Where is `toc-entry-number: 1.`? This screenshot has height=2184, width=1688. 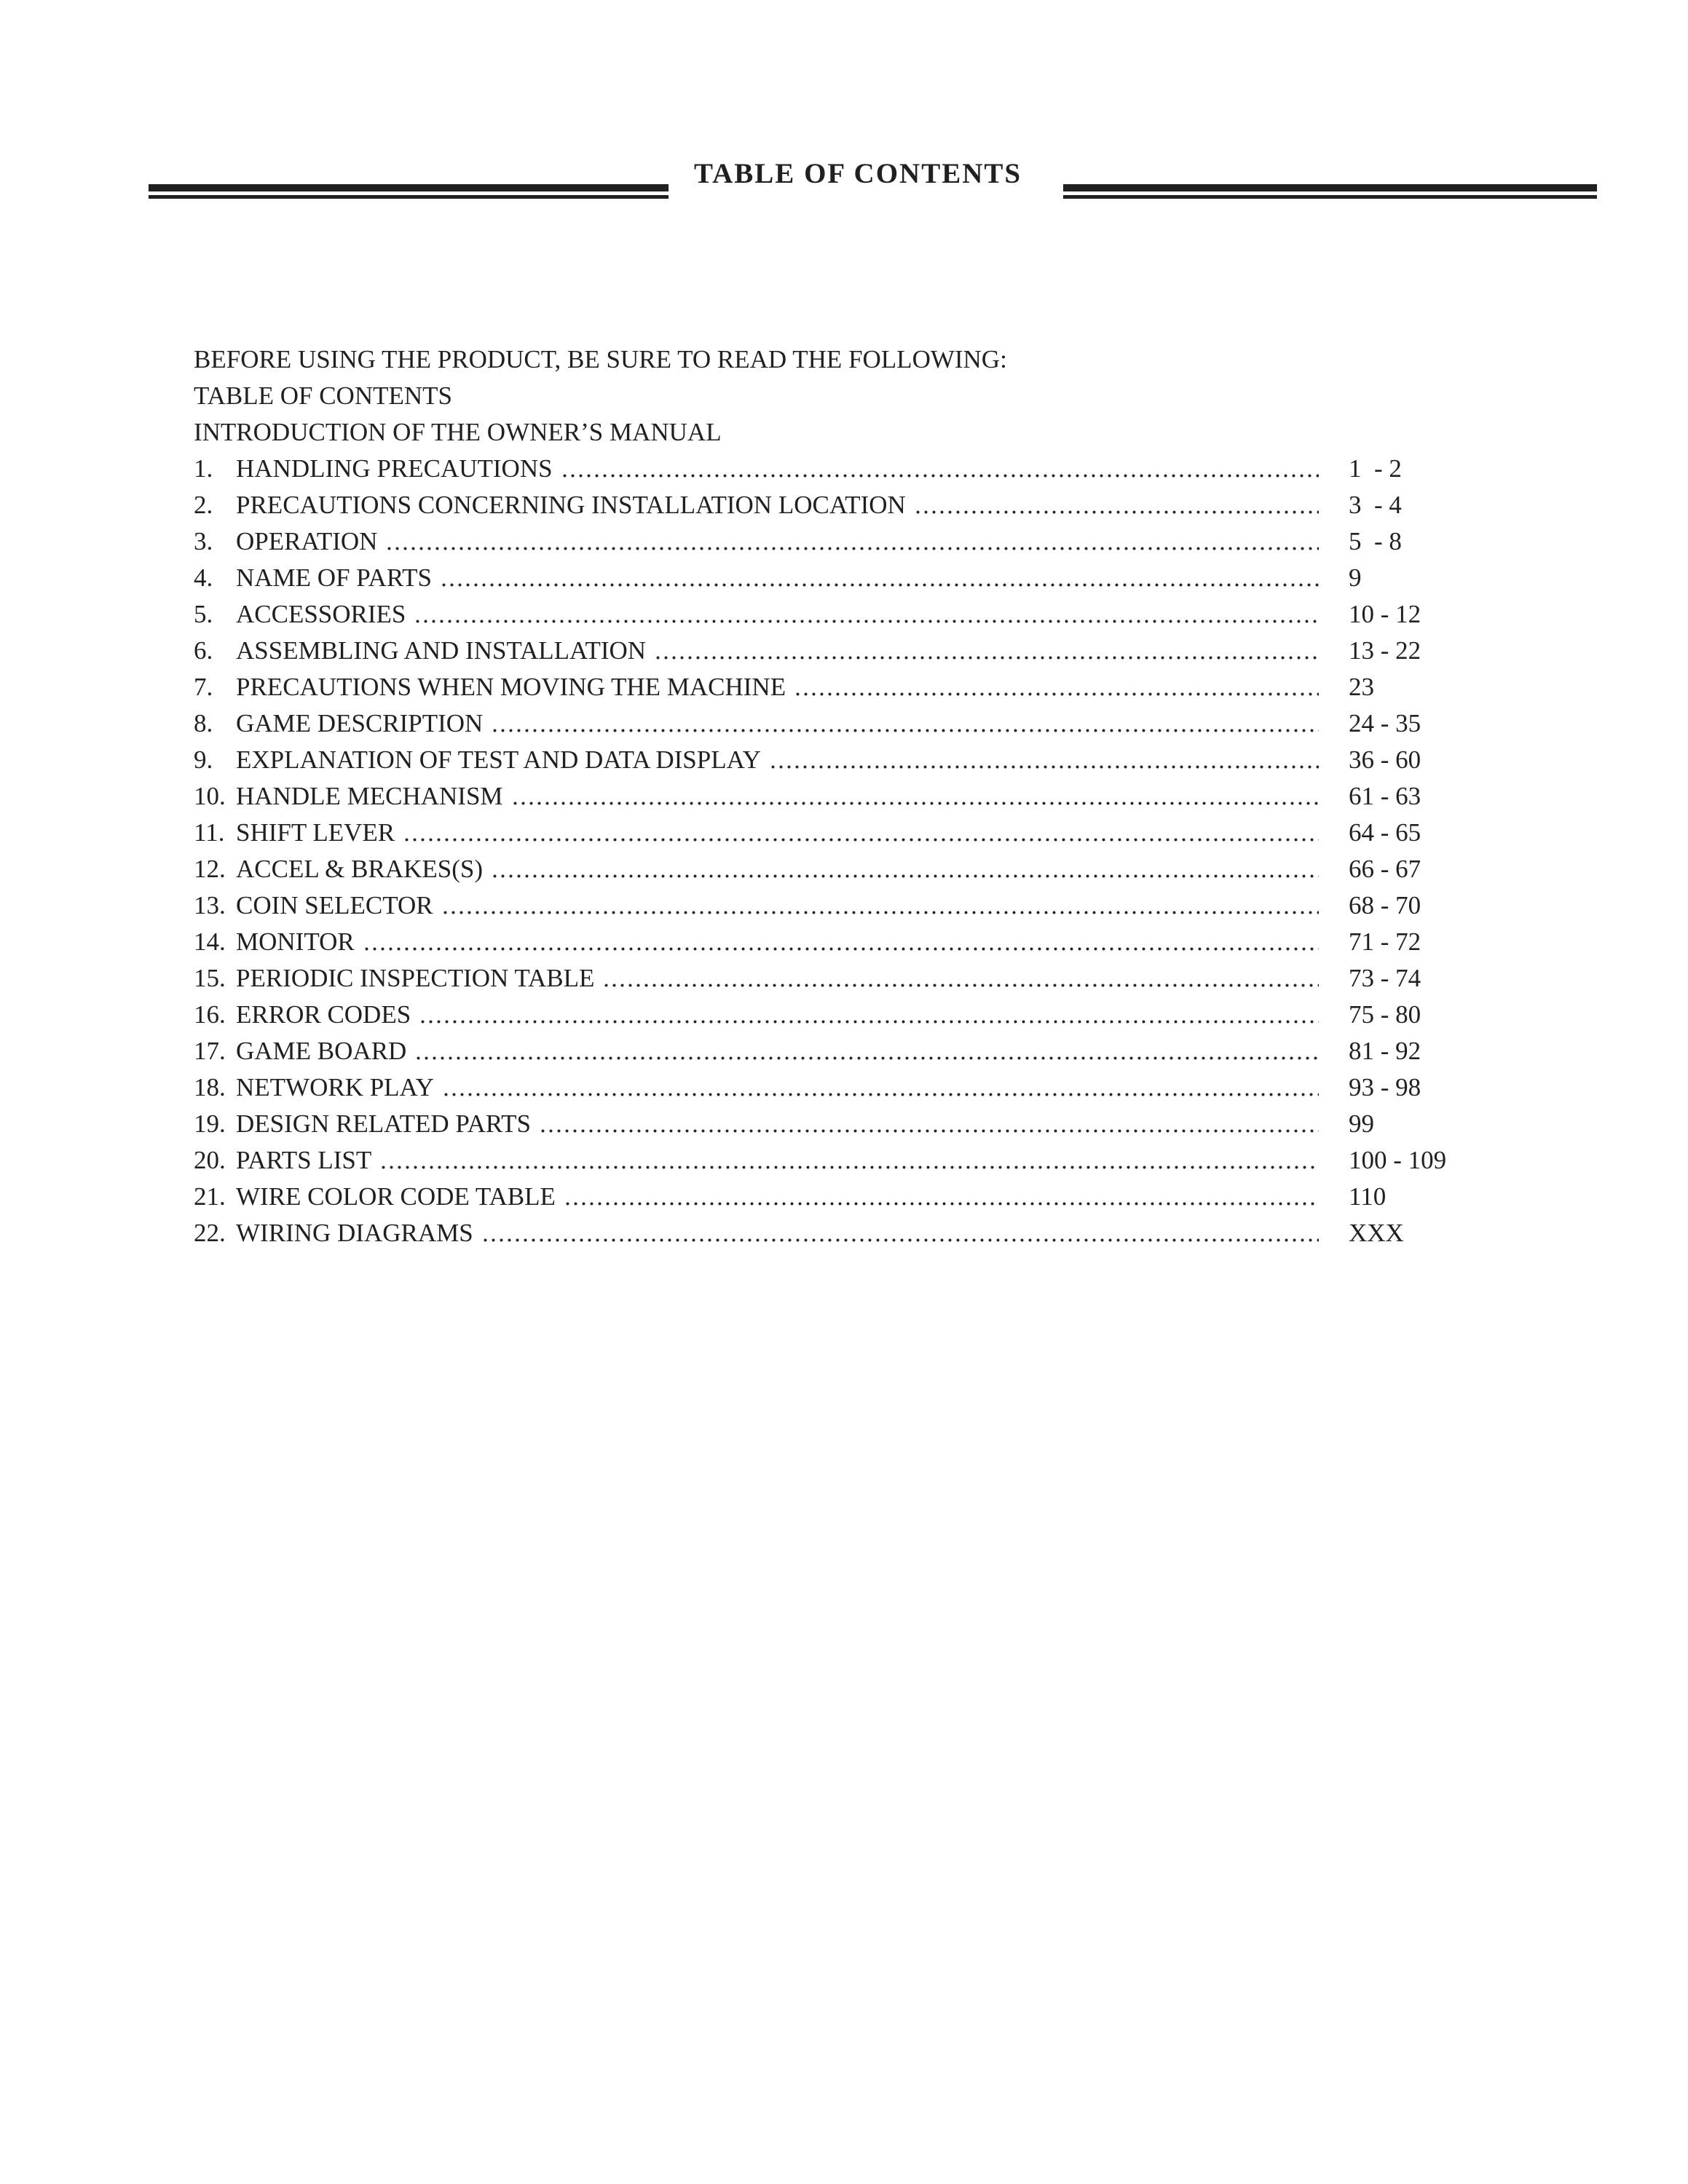
toc-entry-number: 1. is located at coordinates (203, 468).